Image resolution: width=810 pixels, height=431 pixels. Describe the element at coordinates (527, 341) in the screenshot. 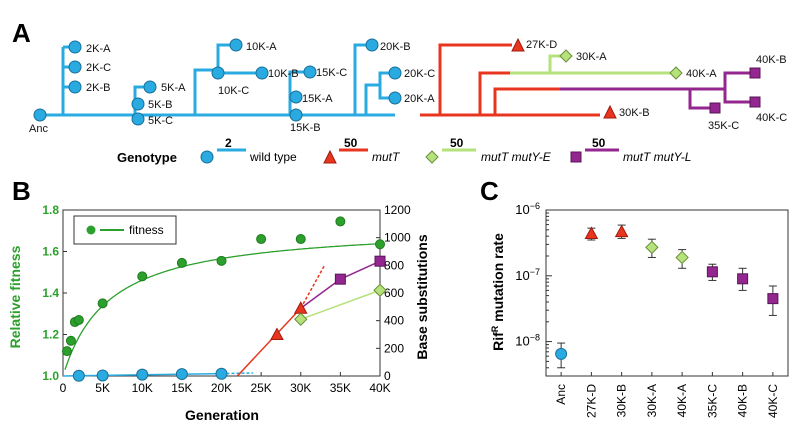

I see `c-ytick-label: 10⁻⁸` at that location.